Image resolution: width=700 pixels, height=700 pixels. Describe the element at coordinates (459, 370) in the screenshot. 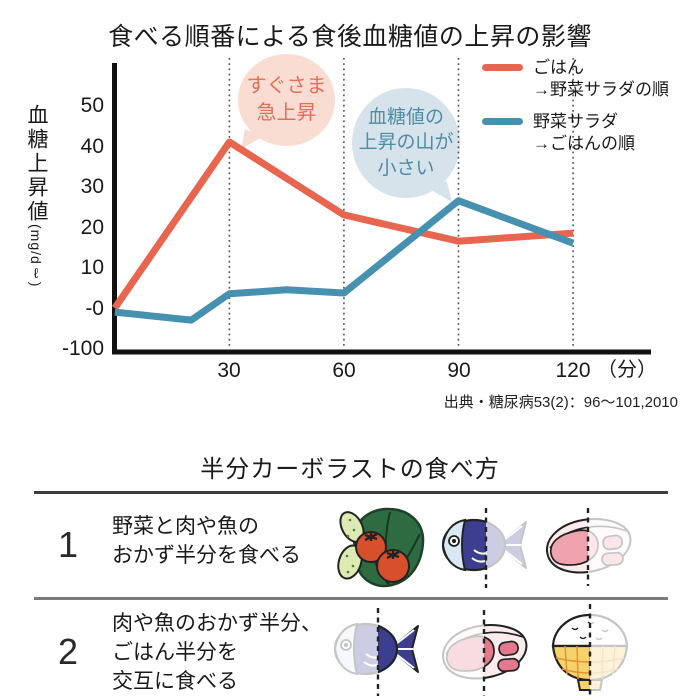

I see `x-tick-90: 90` at that location.